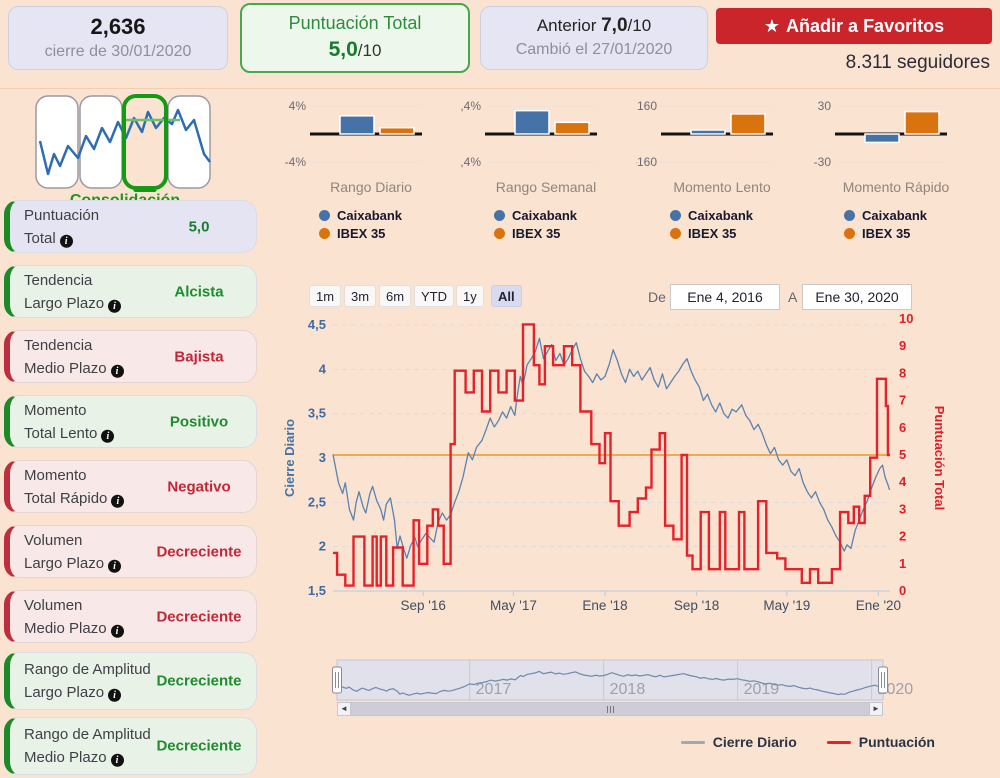 The image size is (1000, 778). I want to click on indicator-value: Bajista, so click(199, 356).